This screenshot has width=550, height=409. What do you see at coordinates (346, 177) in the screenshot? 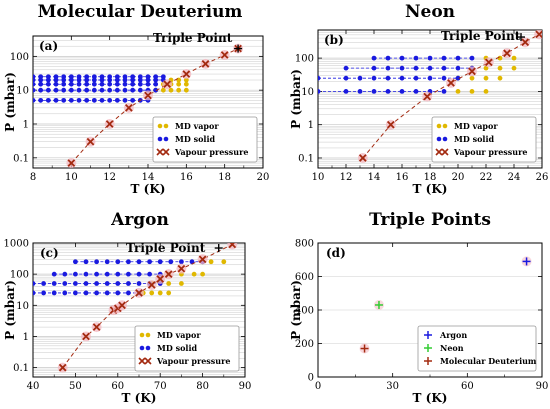
I see `x-tick-label: 12` at bounding box center [346, 177].